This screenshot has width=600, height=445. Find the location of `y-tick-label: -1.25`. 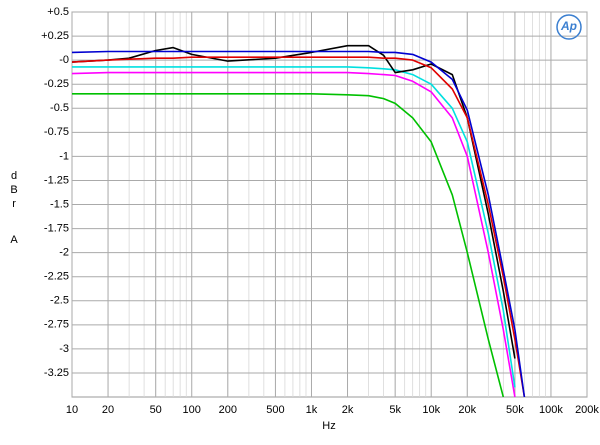

y-tick-label: -1.25 is located at coordinates (56, 180).